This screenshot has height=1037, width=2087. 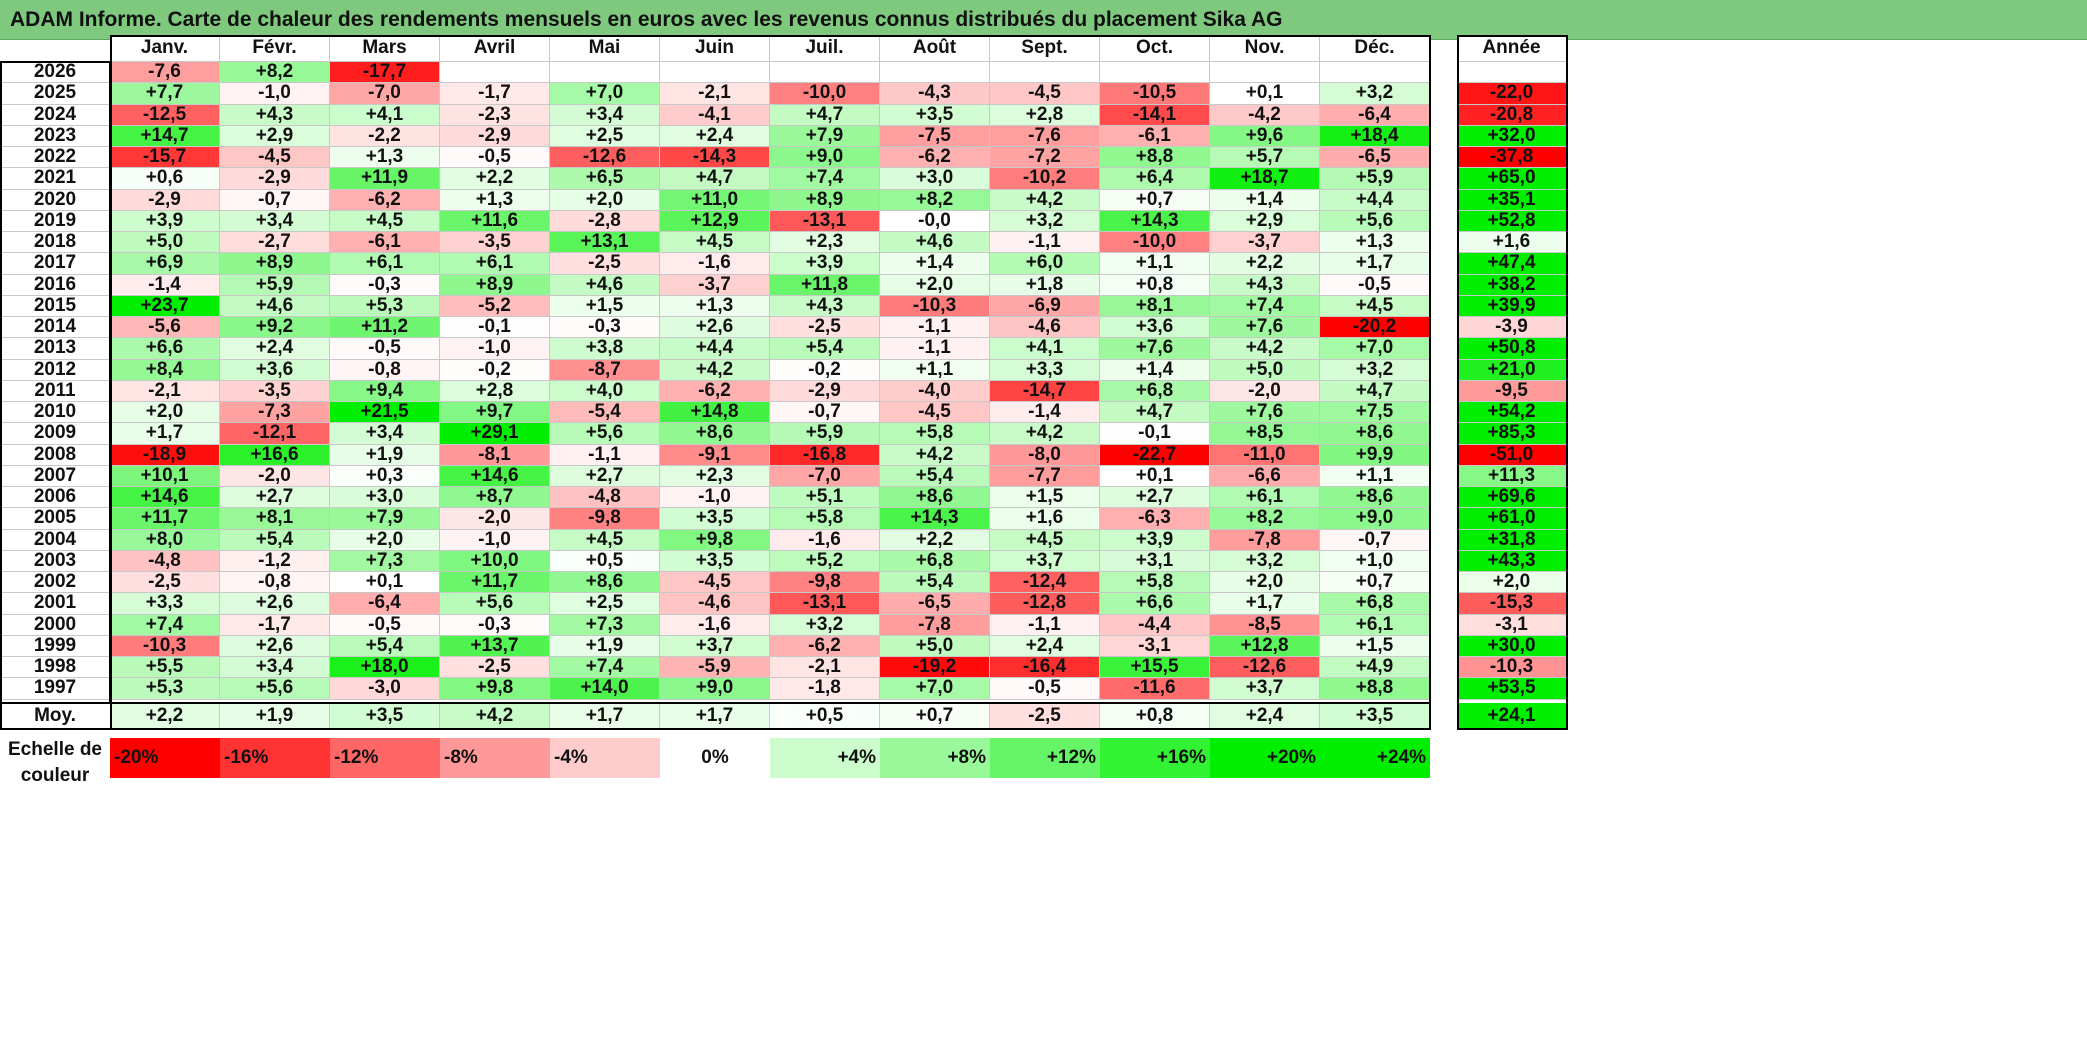 What do you see at coordinates (385, 93) in the screenshot?
I see `heatmap-cell: -7,0` at bounding box center [385, 93].